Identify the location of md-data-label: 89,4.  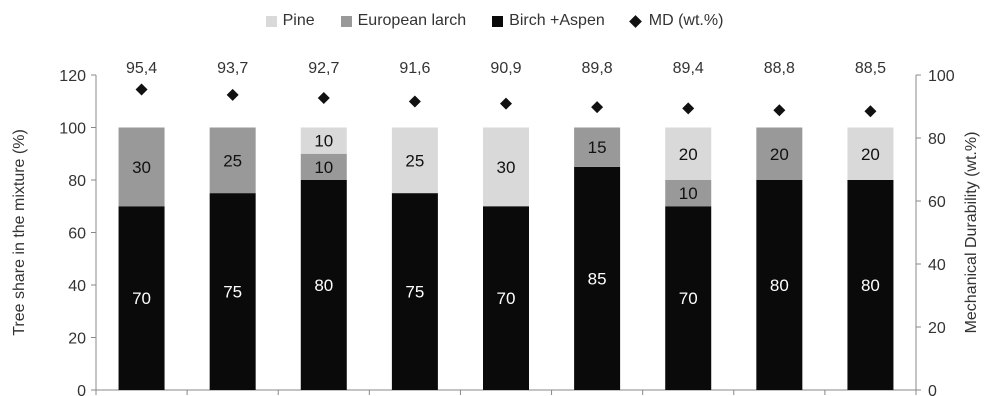
(688, 68).